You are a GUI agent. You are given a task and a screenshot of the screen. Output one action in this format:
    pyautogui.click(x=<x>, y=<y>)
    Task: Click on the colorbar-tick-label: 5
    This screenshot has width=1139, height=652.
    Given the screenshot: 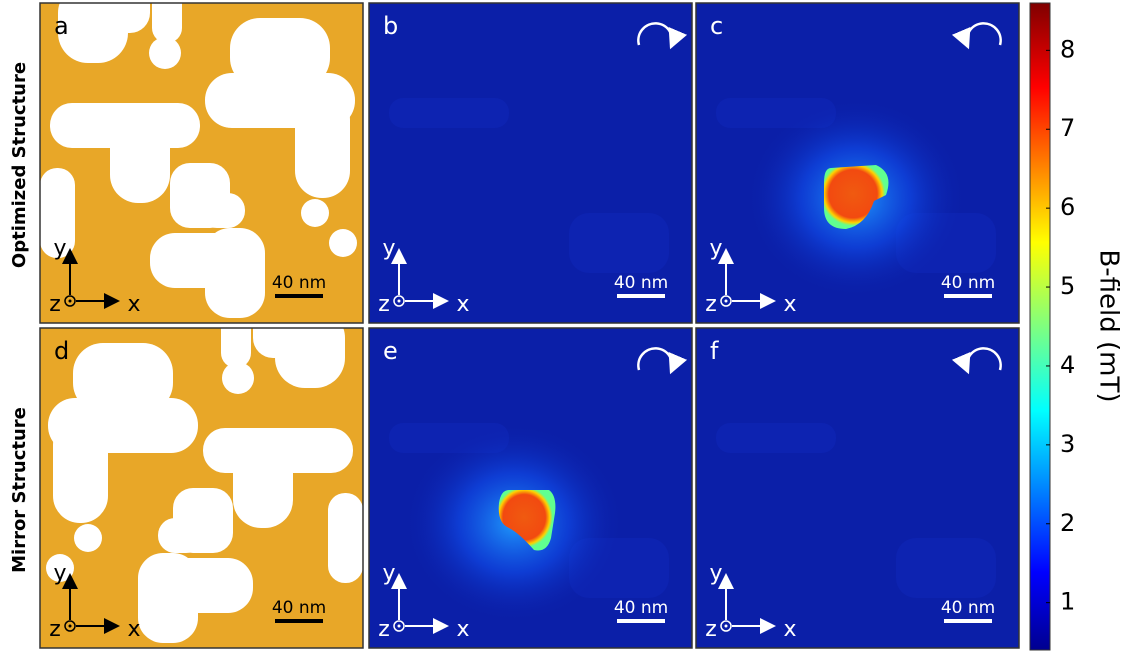 What is the action you would take?
    pyautogui.click(x=1067, y=286)
    